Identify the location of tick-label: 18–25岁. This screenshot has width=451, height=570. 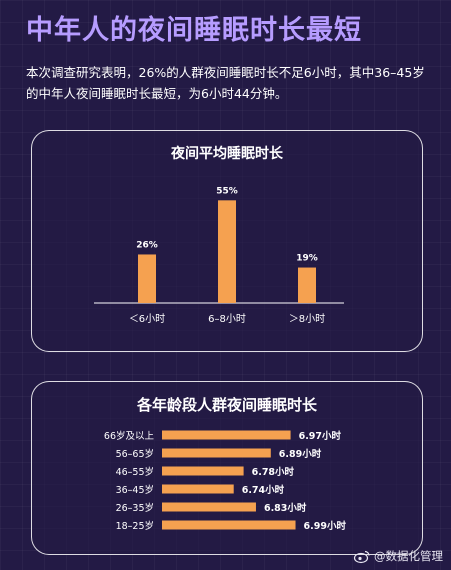
(135, 526).